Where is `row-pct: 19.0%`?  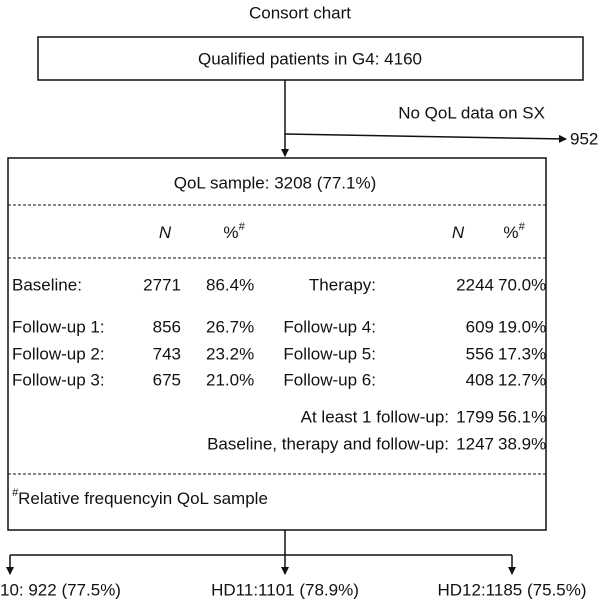 row-pct: 19.0% is located at coordinates (522, 326).